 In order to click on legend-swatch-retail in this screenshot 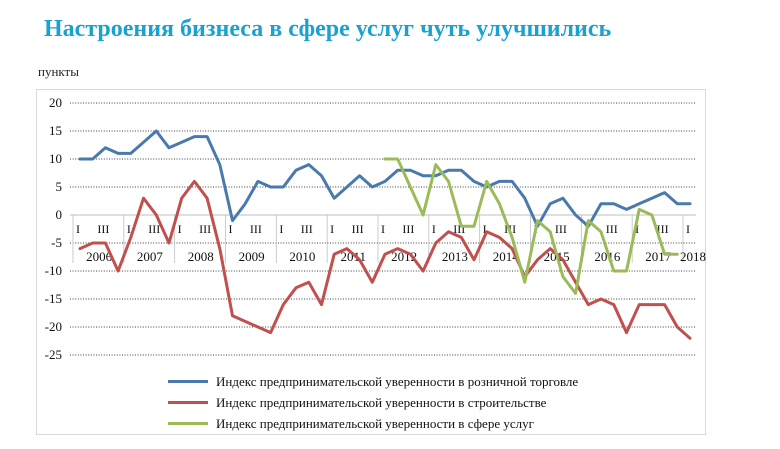, I will do `click(188, 381)`.